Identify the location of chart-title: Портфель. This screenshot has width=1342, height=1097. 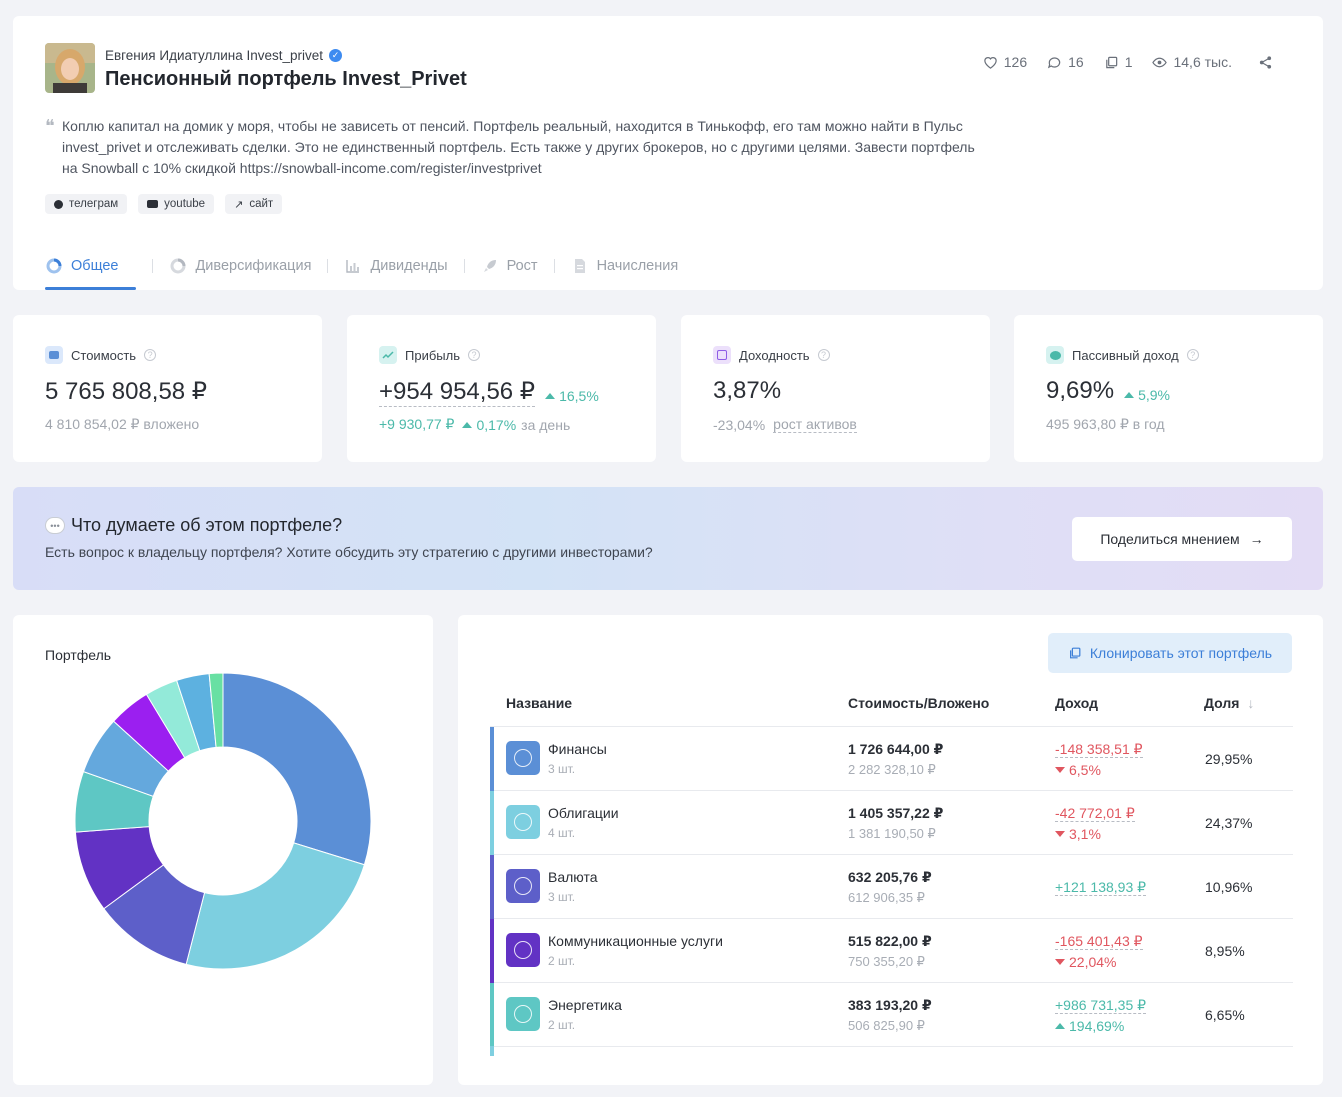
(78, 655).